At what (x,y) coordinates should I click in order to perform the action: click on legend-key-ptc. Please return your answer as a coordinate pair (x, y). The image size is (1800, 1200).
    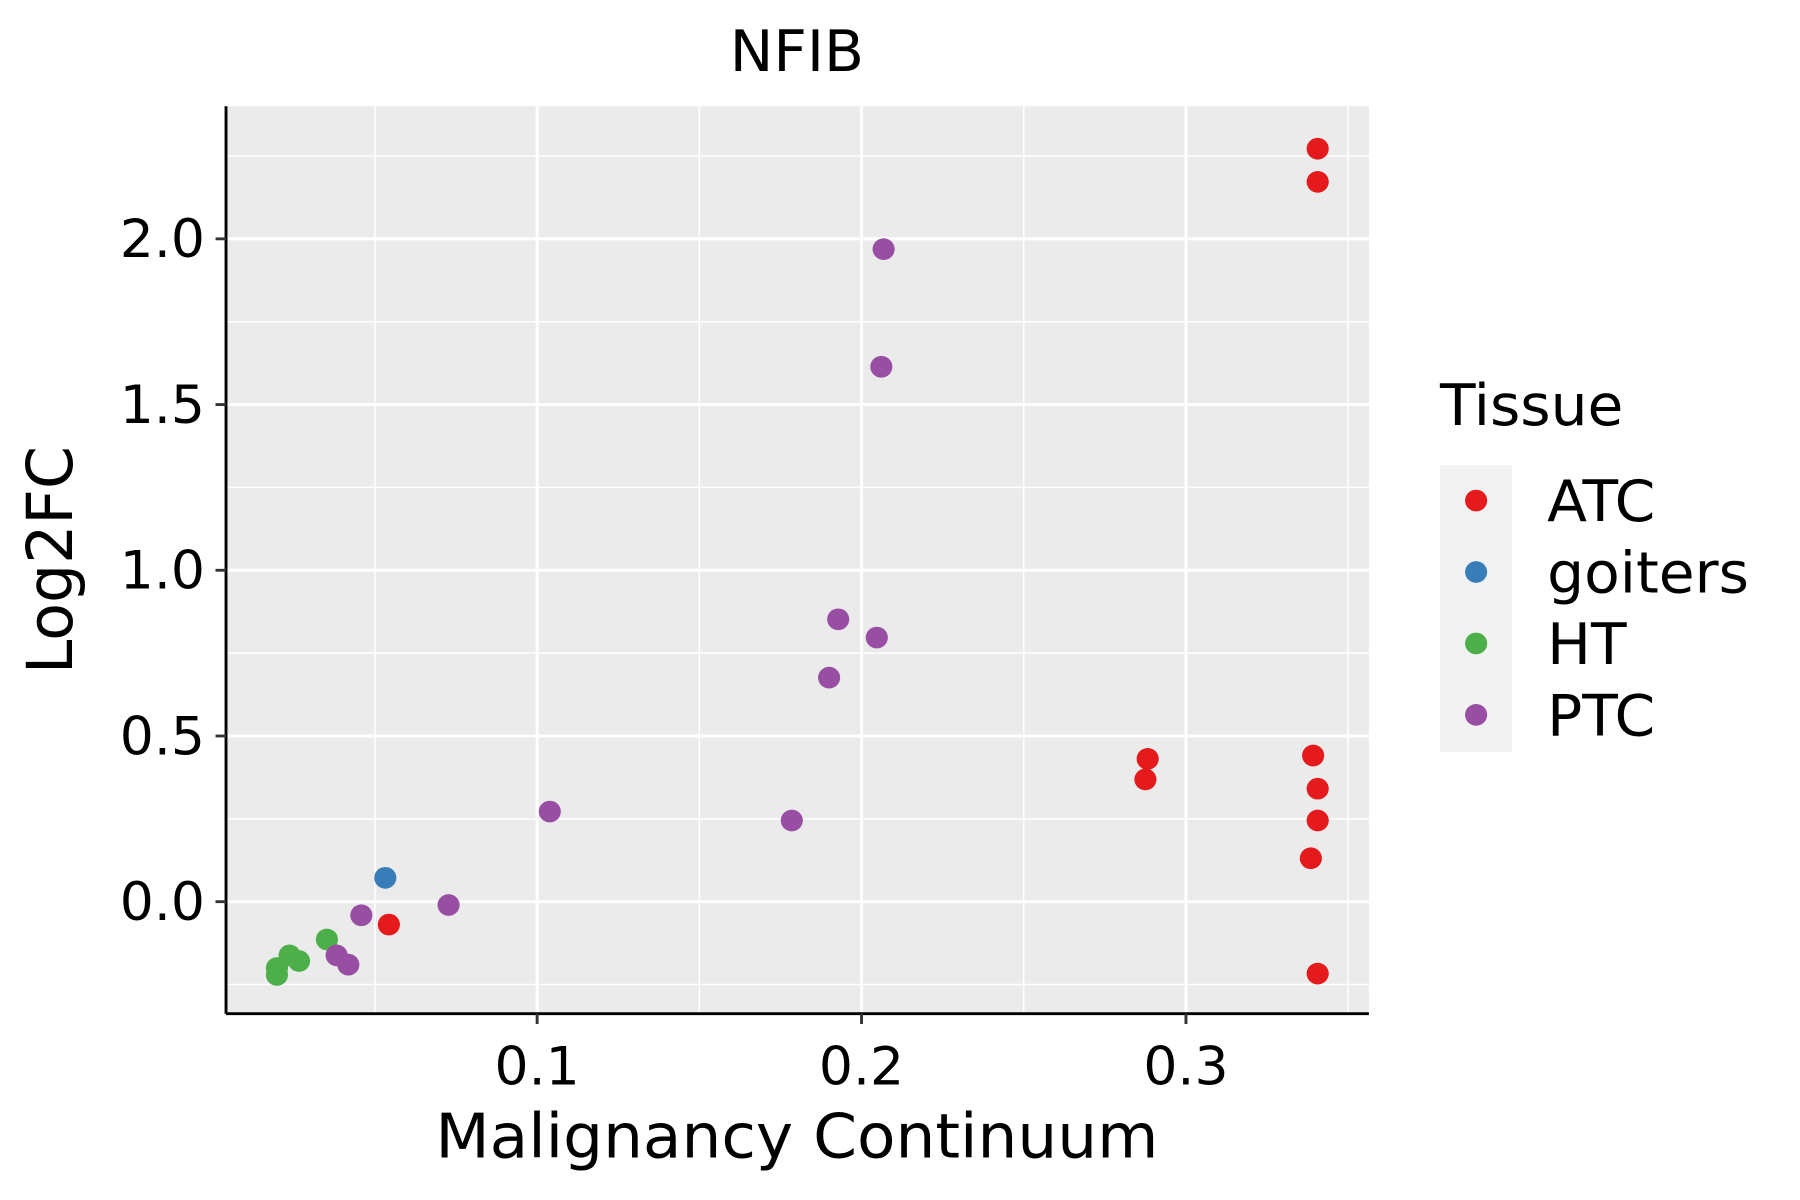
    Looking at the image, I should click on (1476, 715).